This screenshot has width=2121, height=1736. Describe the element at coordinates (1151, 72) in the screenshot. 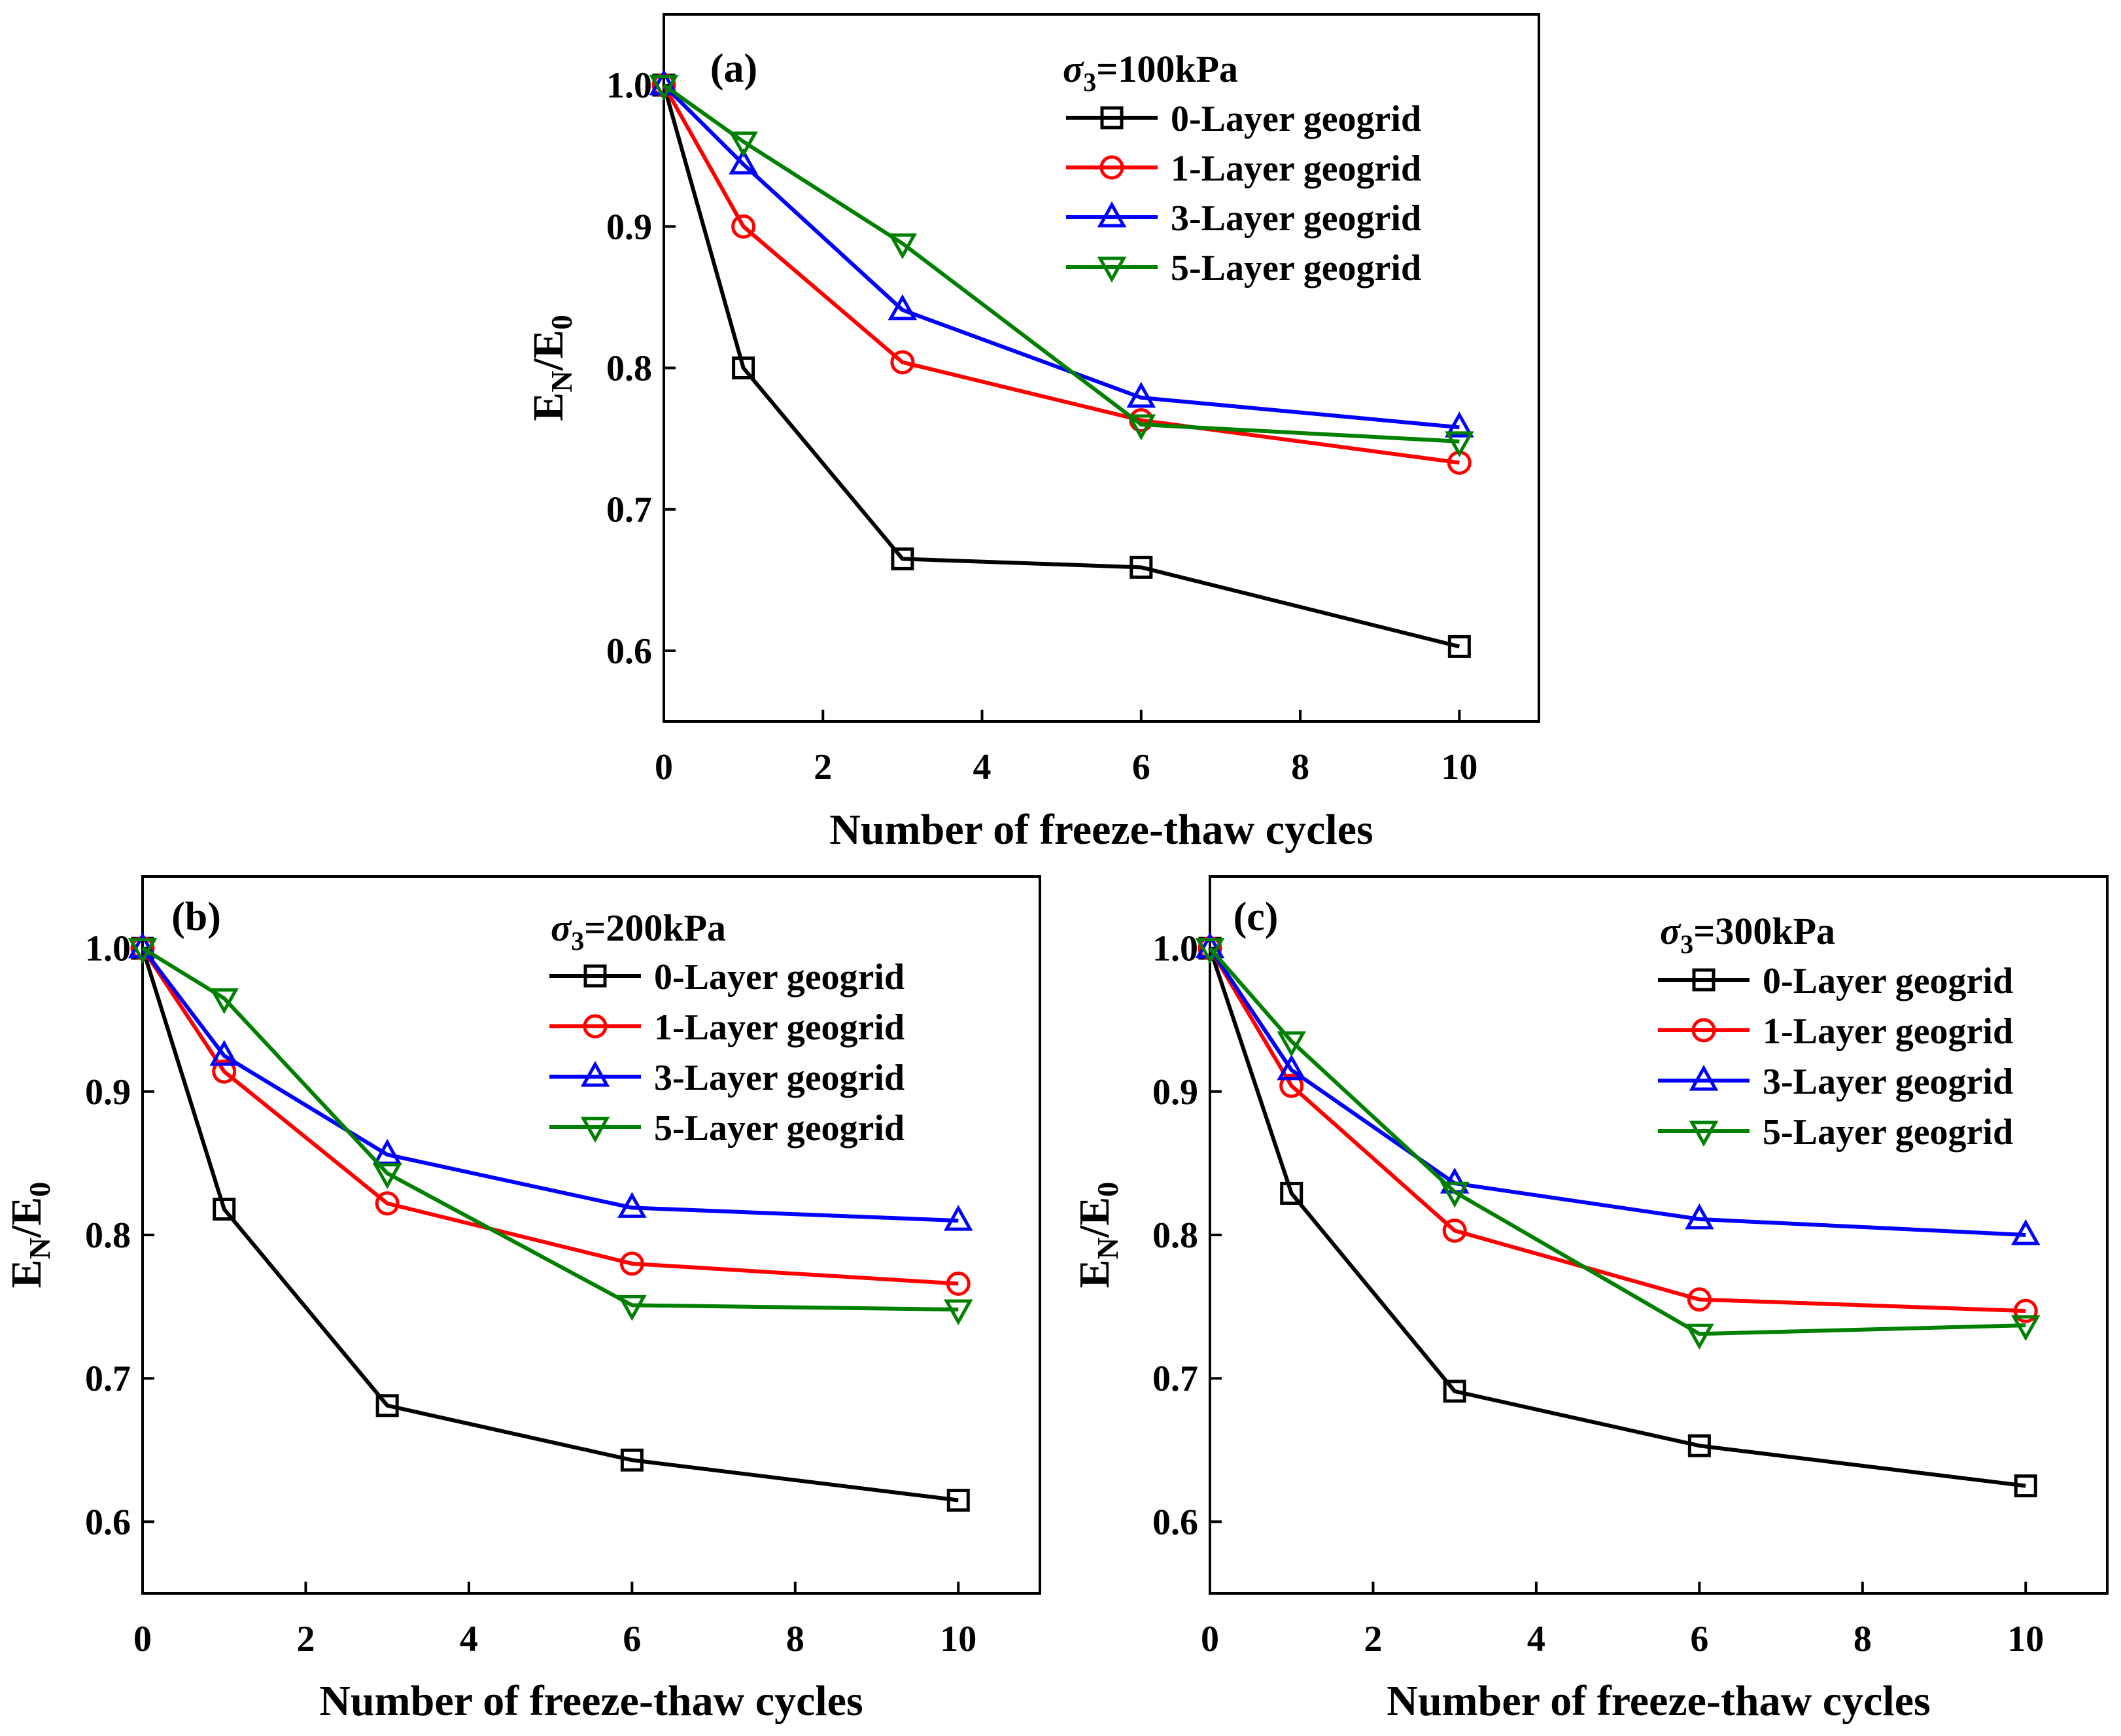

I see `condition-label: σ3=100kPa` at that location.